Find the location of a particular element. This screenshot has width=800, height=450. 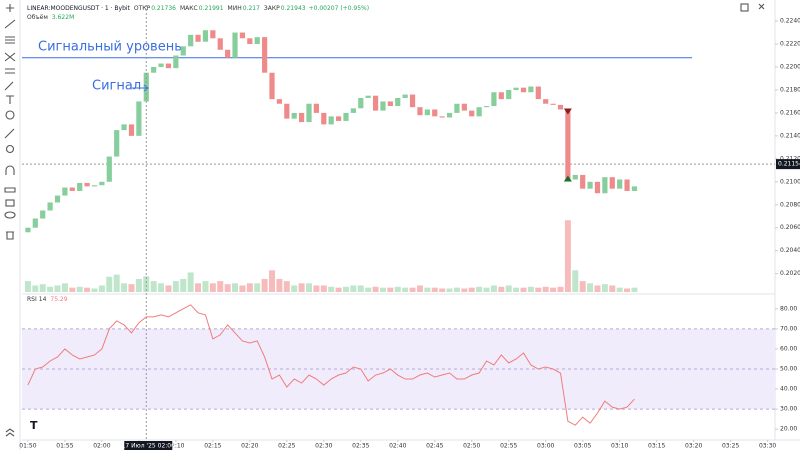

rsi-tick-label: 80.00 is located at coordinates (788, 308).